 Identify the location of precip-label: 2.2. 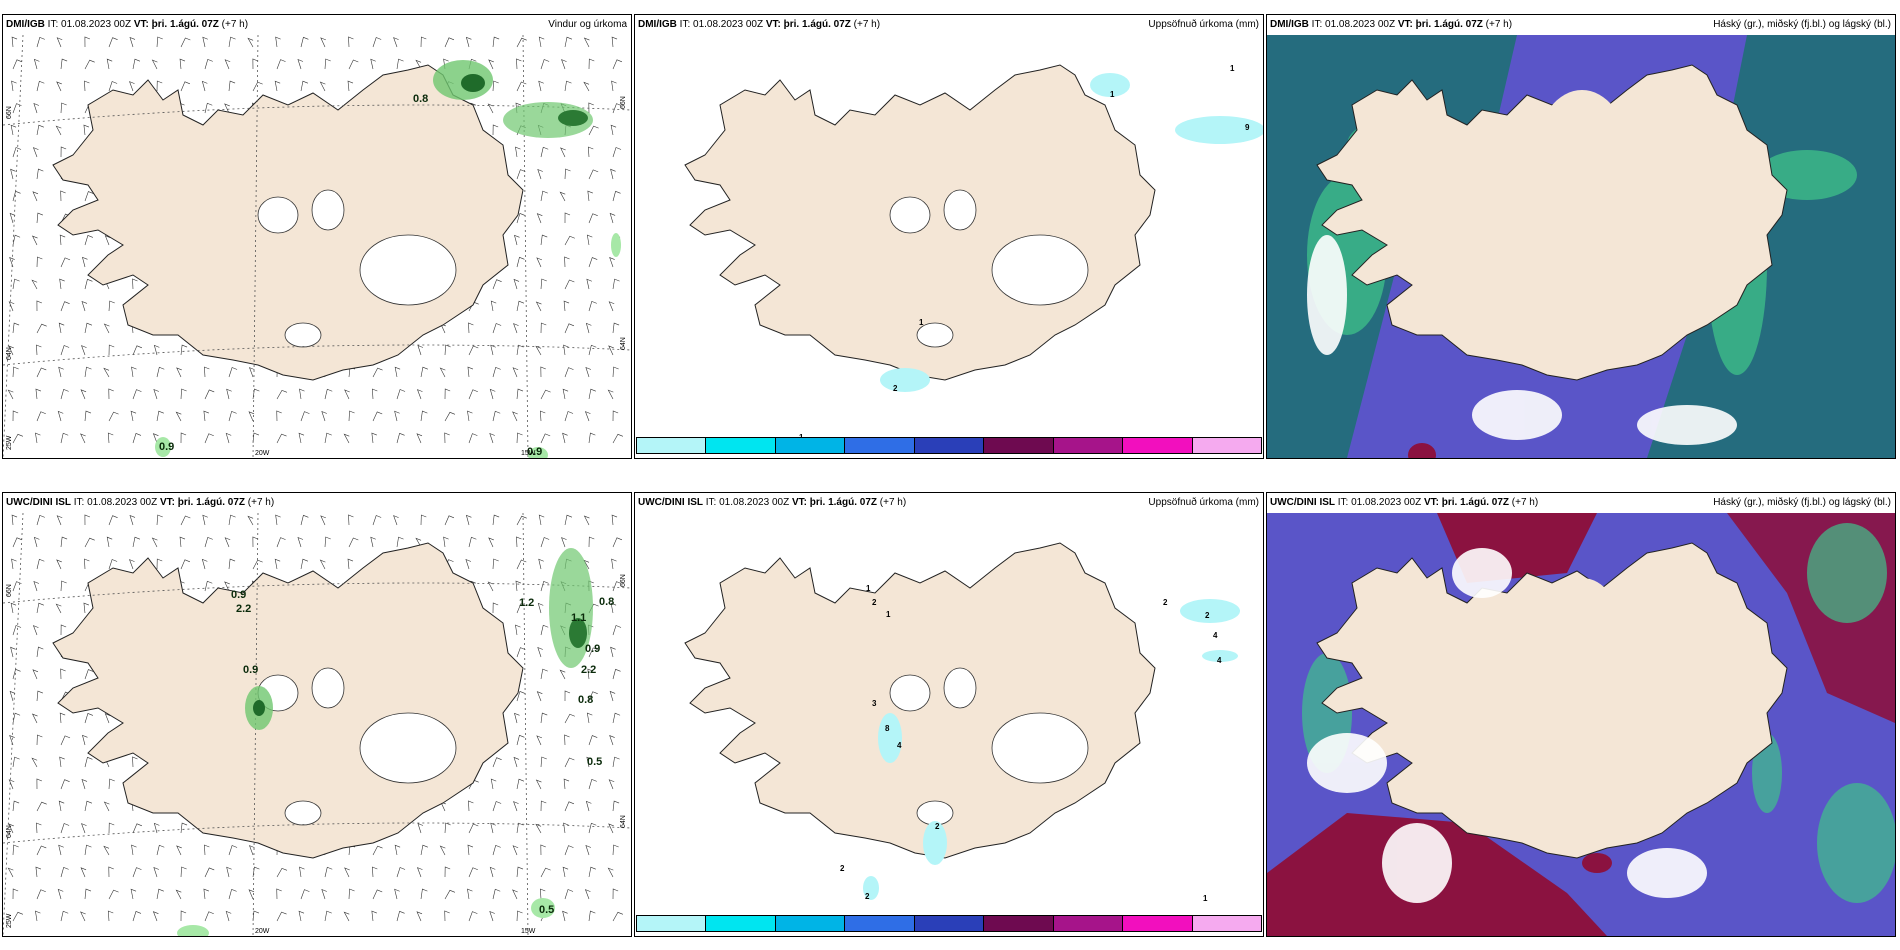
(588, 670).